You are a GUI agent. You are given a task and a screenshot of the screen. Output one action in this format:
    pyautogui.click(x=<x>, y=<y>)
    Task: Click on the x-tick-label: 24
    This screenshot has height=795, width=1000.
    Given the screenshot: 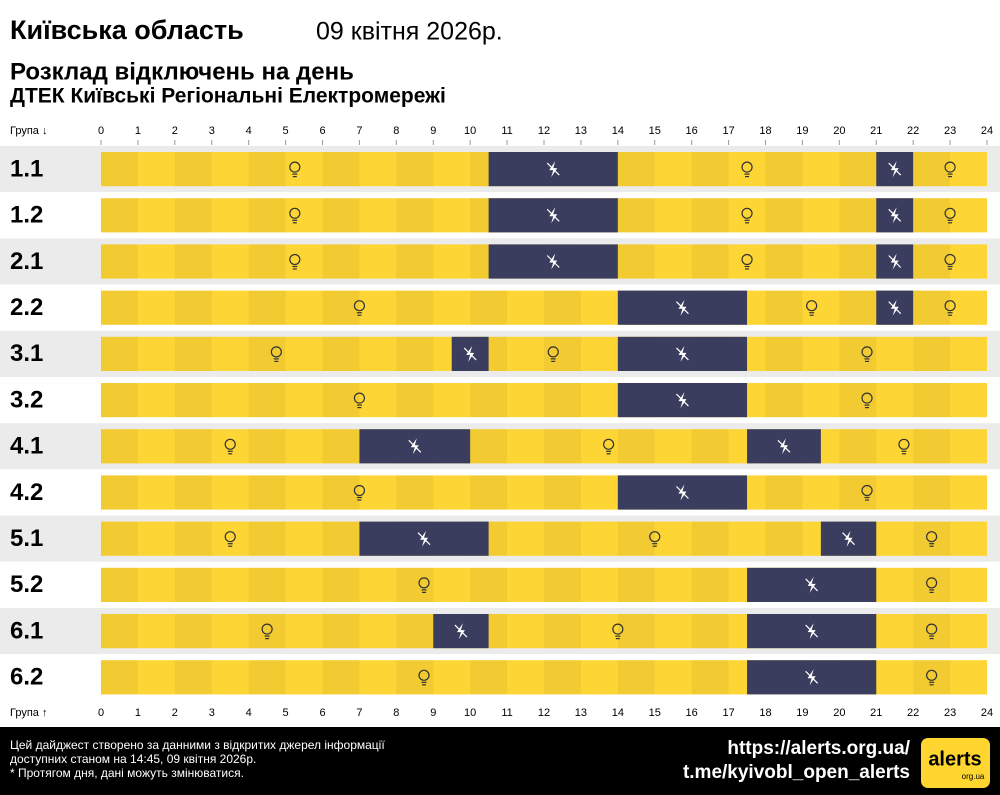 What is the action you would take?
    pyautogui.click(x=987, y=131)
    